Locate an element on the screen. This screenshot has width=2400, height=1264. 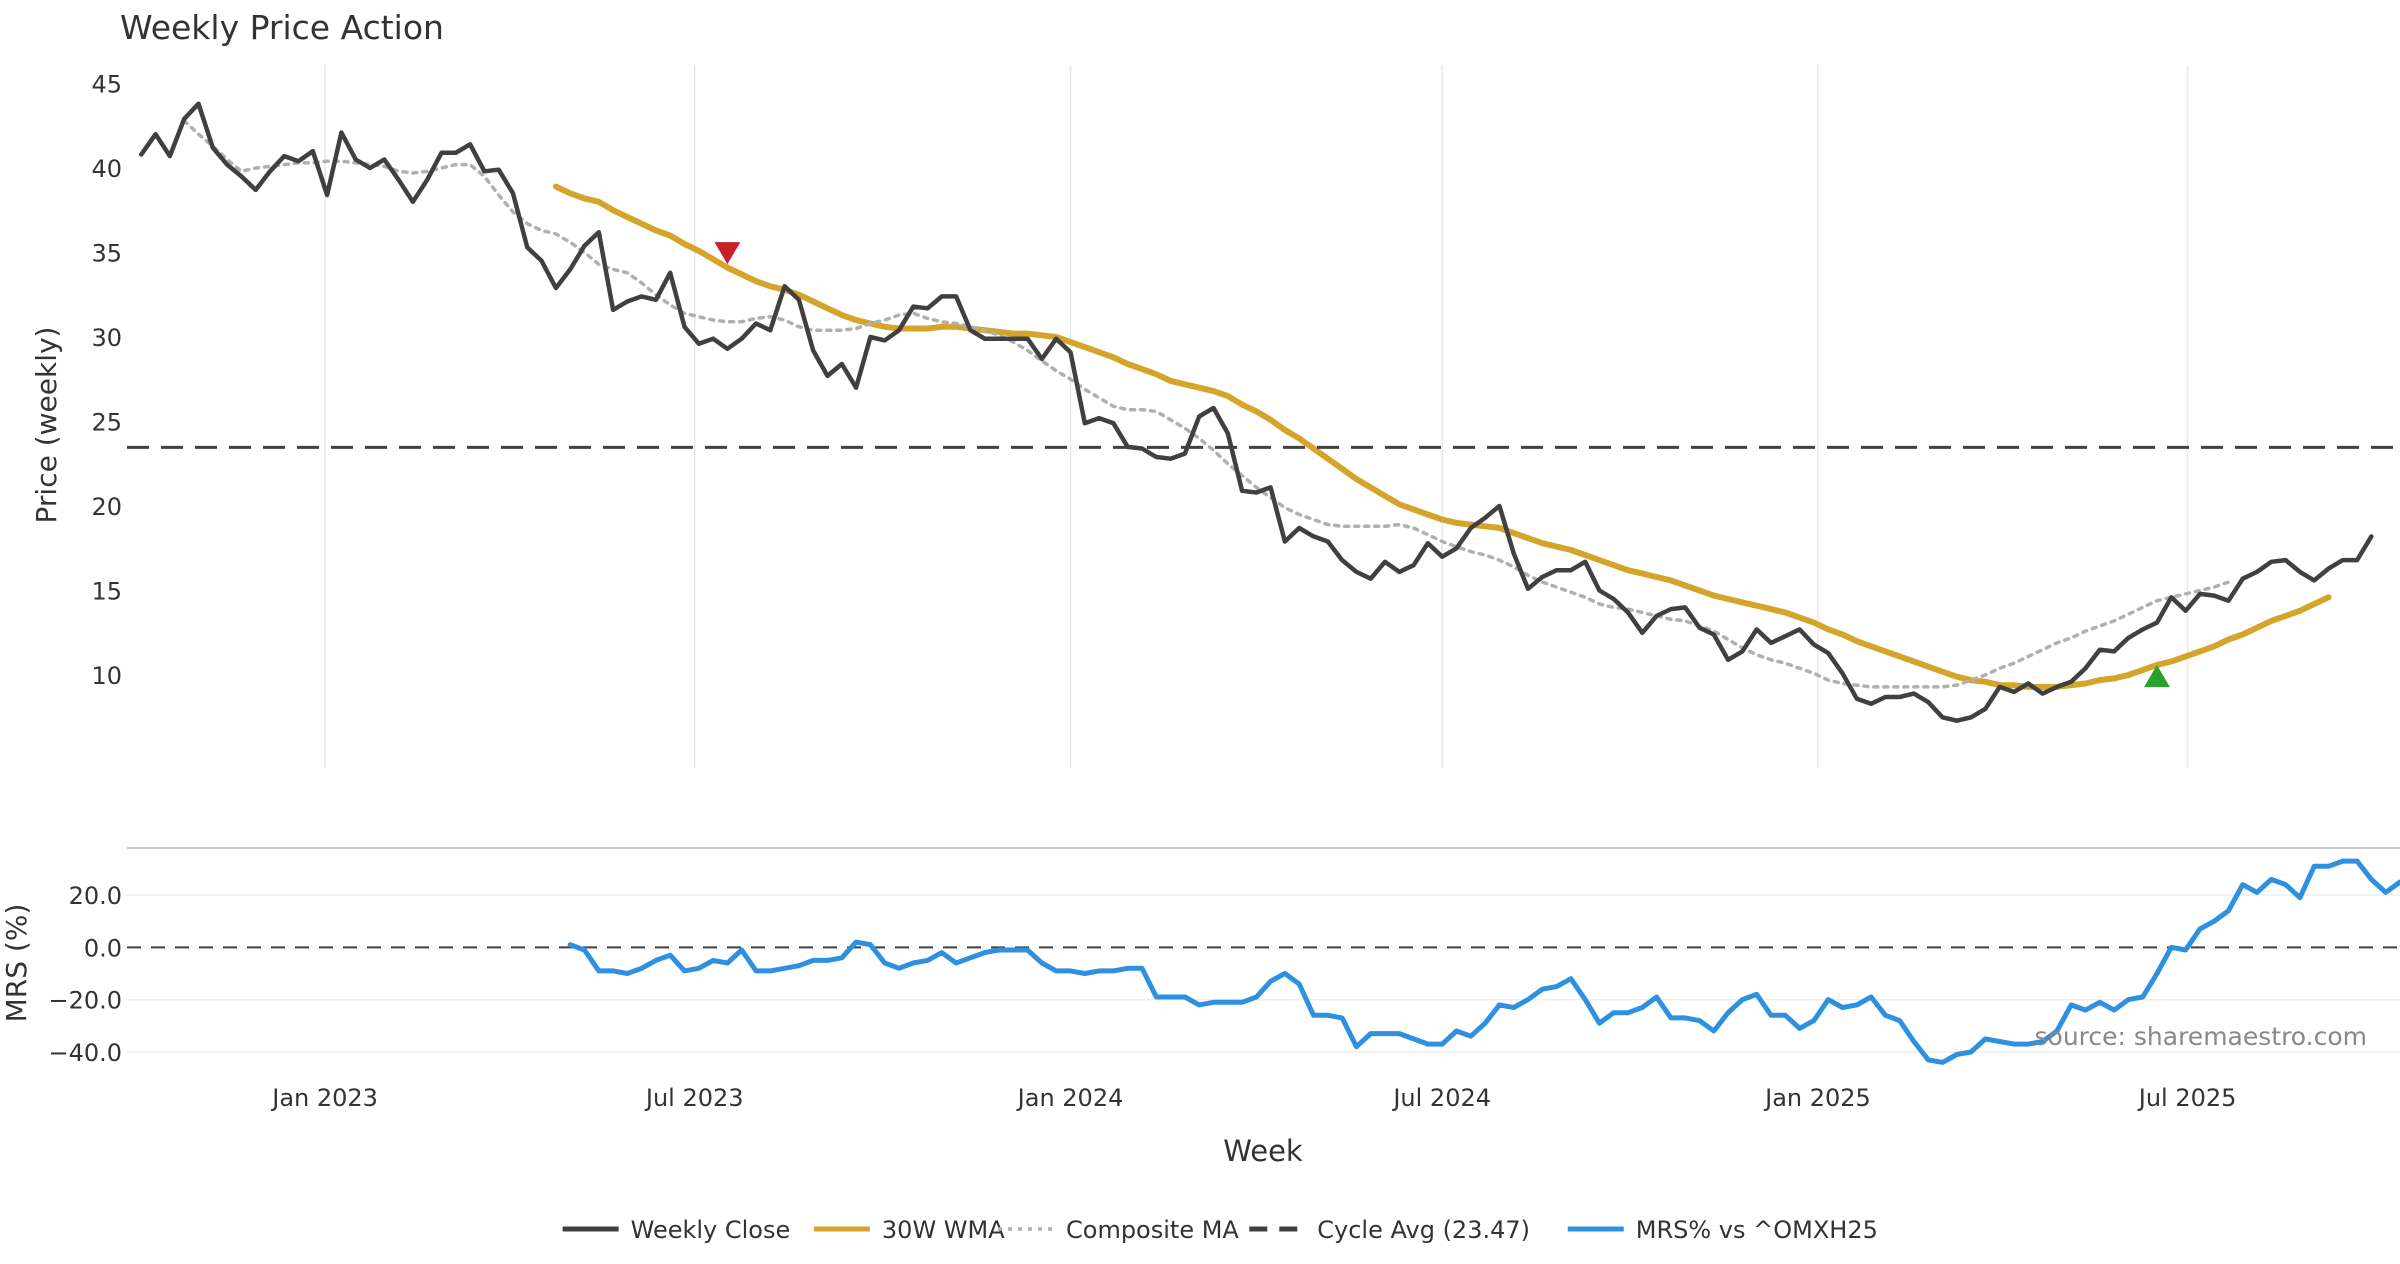
mrs-series-group is located at coordinates (1483, 961).